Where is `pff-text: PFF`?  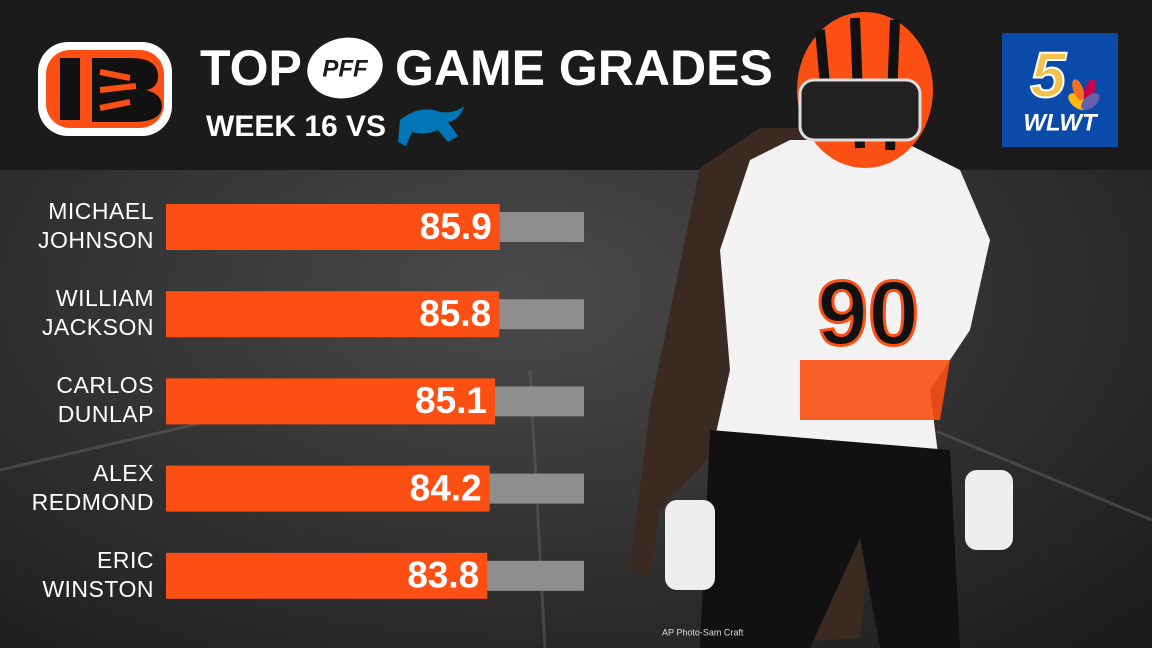
pff-text: PFF is located at coordinates (345, 68).